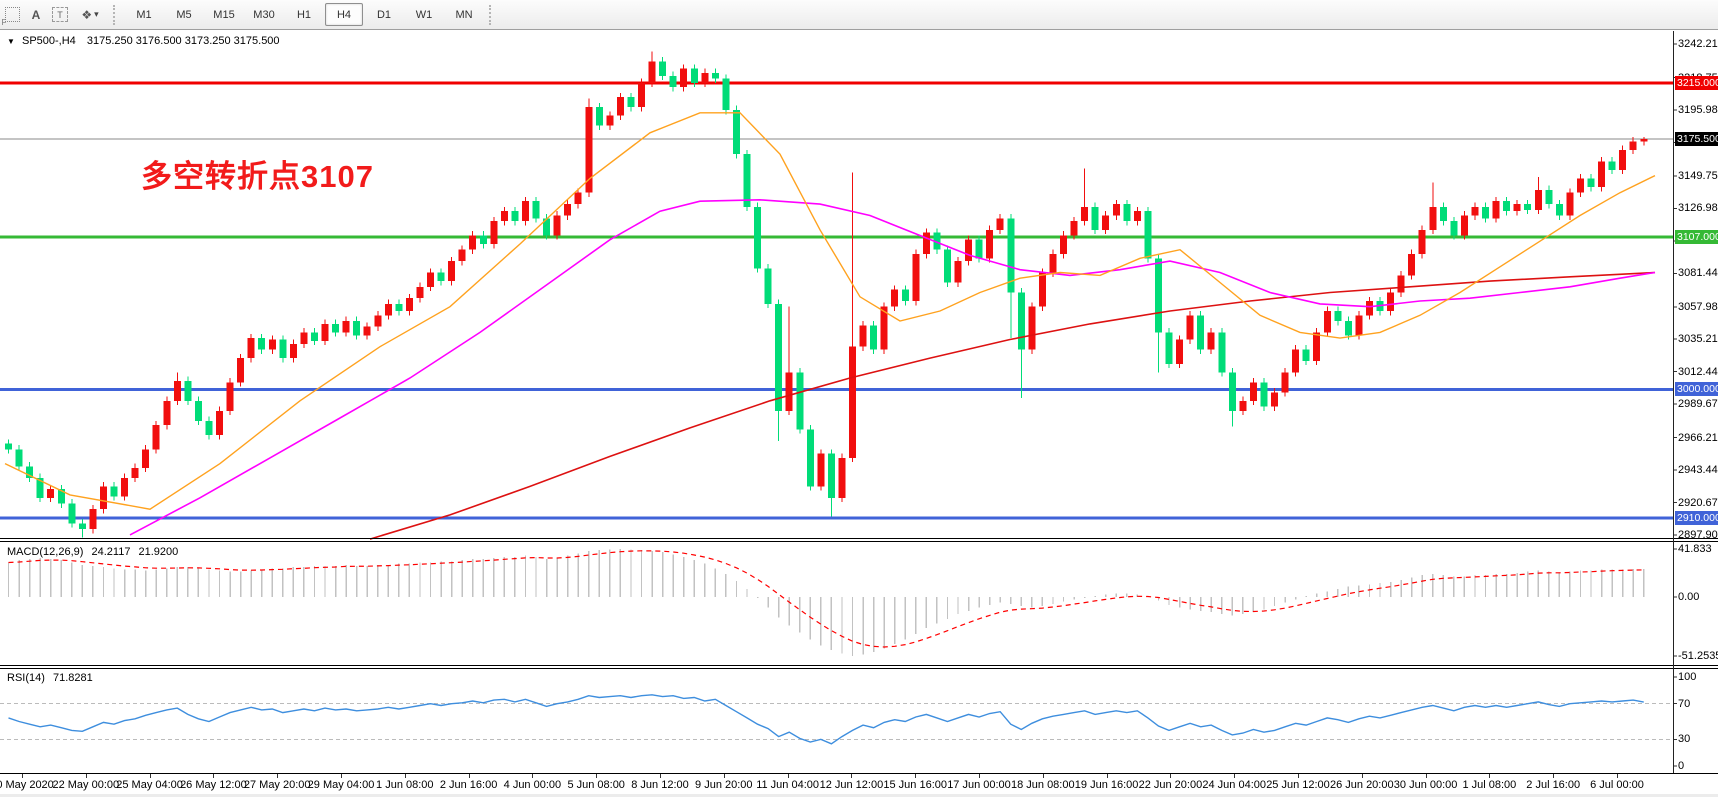  I want to click on macd-signal-line, so click(826, 599).